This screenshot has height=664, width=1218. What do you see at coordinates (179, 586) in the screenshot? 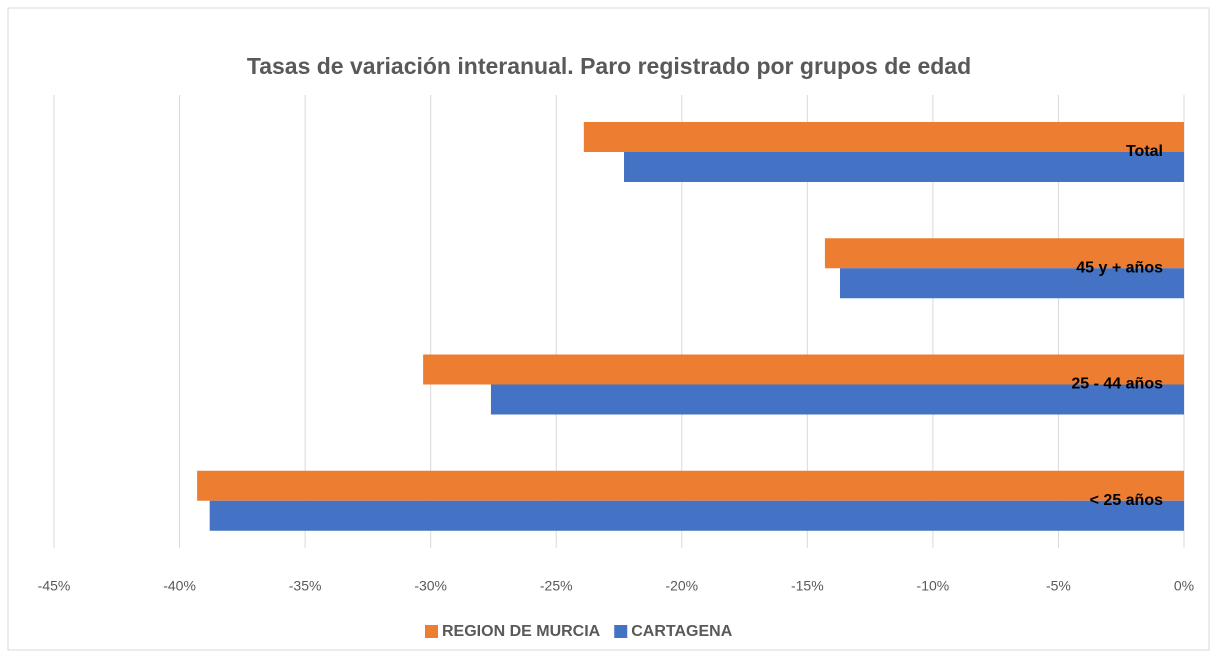
I see `x-tick-label: -40%` at bounding box center [179, 586].